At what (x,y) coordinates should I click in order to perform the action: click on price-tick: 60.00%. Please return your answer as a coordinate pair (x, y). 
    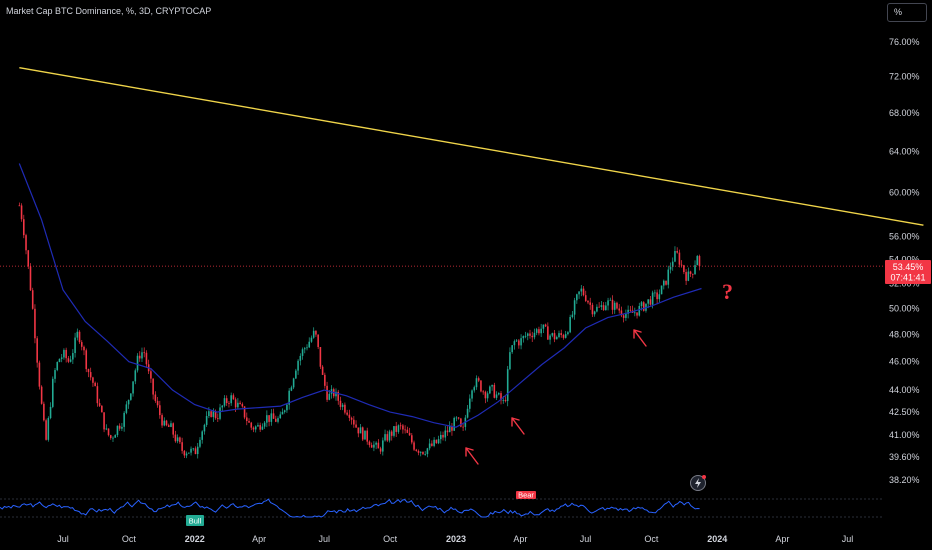
    Looking at the image, I should click on (904, 193).